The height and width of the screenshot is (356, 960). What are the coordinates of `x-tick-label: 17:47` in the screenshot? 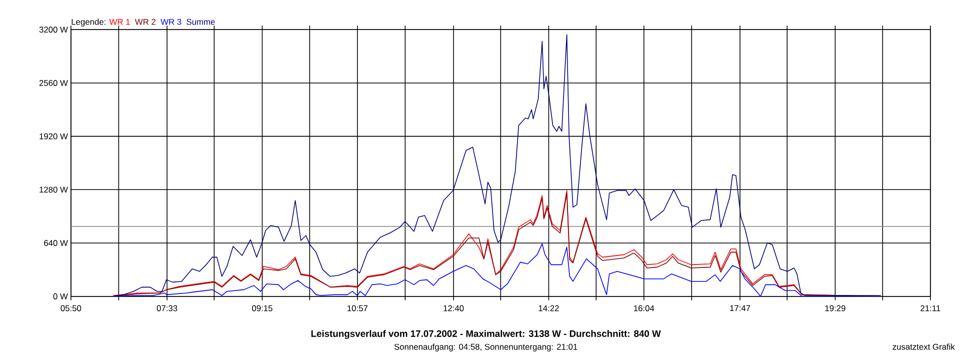 It's located at (740, 308).